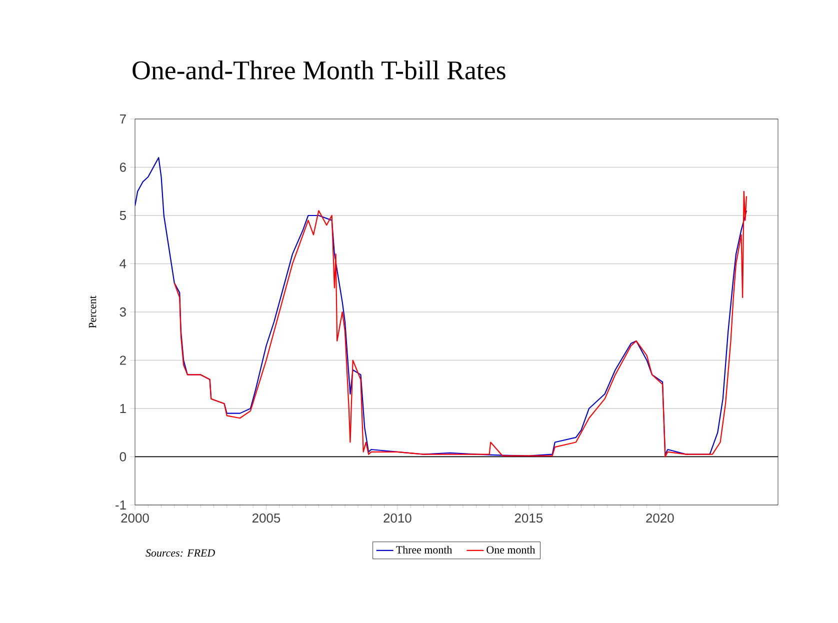 This screenshot has height=623, width=838. Describe the element at coordinates (123, 360) in the screenshot. I see `y-tick-label: 2` at that location.